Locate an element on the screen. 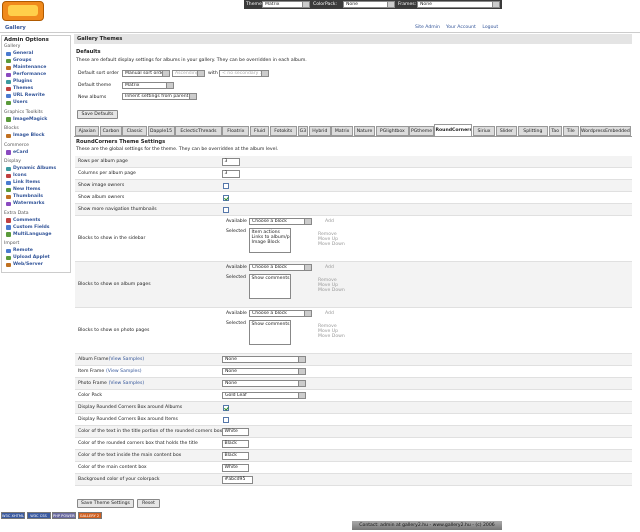 The image size is (640, 532). sidebar-item: Themes is located at coordinates (23, 88).